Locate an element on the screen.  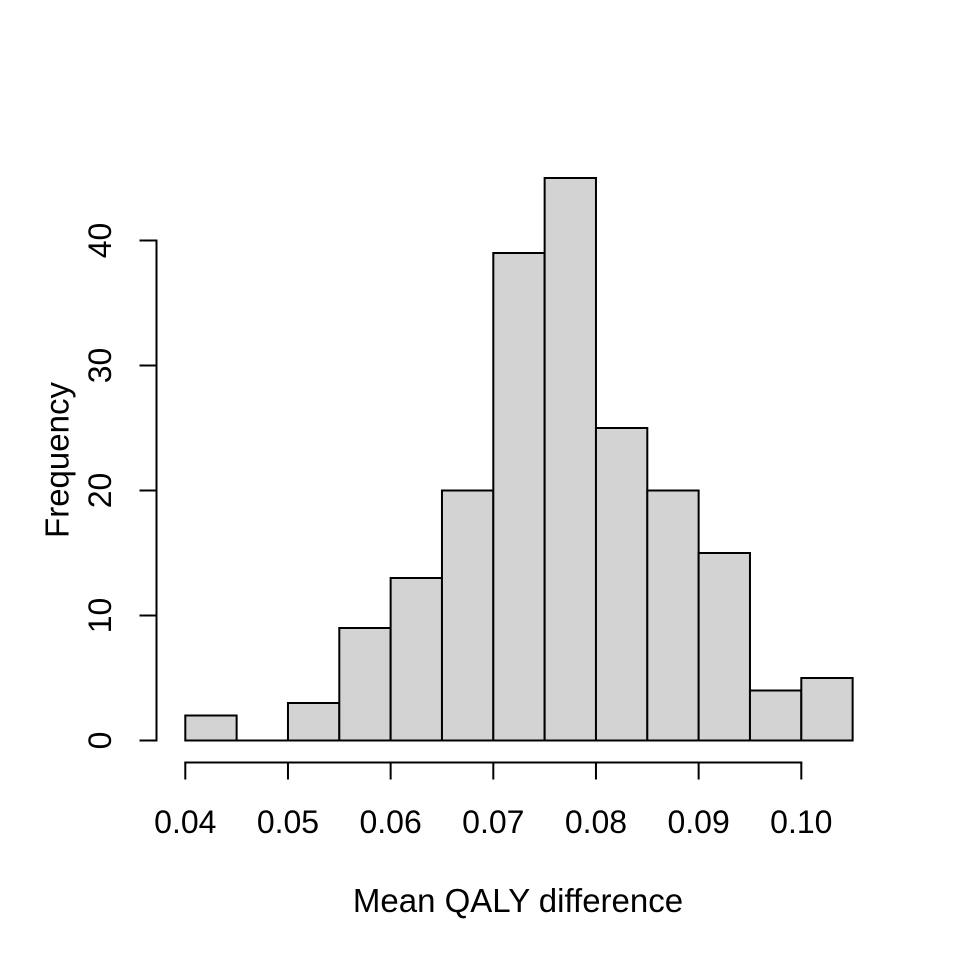
x-tick-label: 0.09 is located at coordinates (698, 822).